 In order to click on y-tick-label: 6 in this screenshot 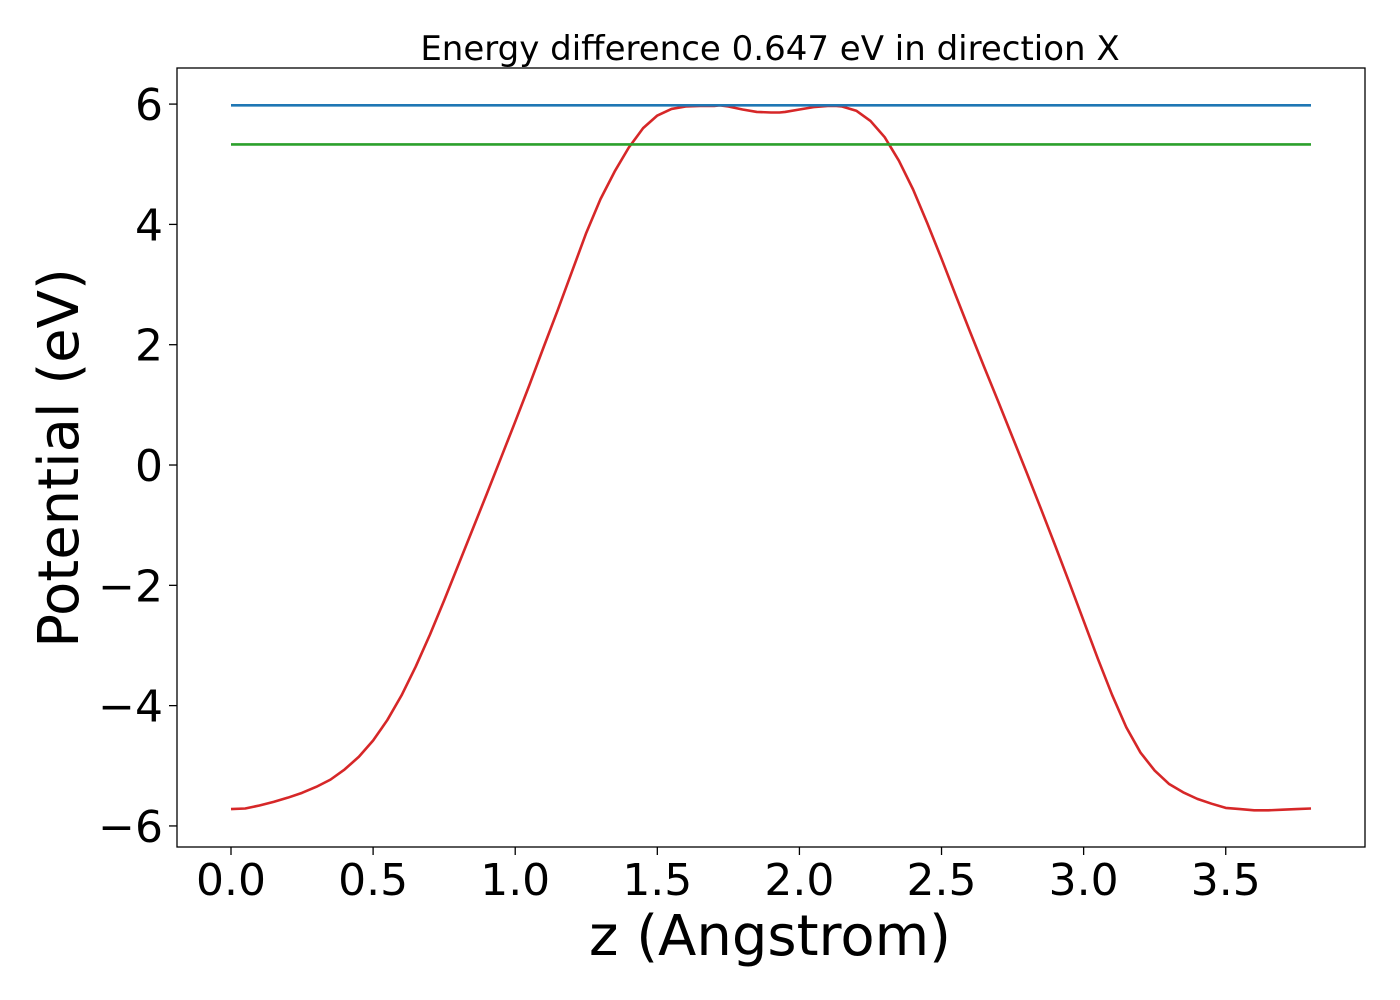, I will do `click(149, 105)`.